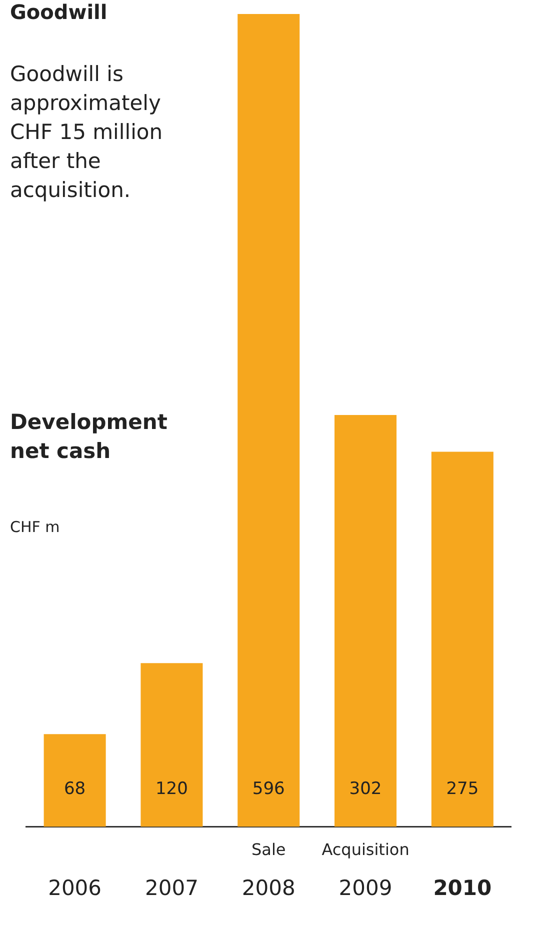  I want to click on data-label: 68, so click(75, 789).